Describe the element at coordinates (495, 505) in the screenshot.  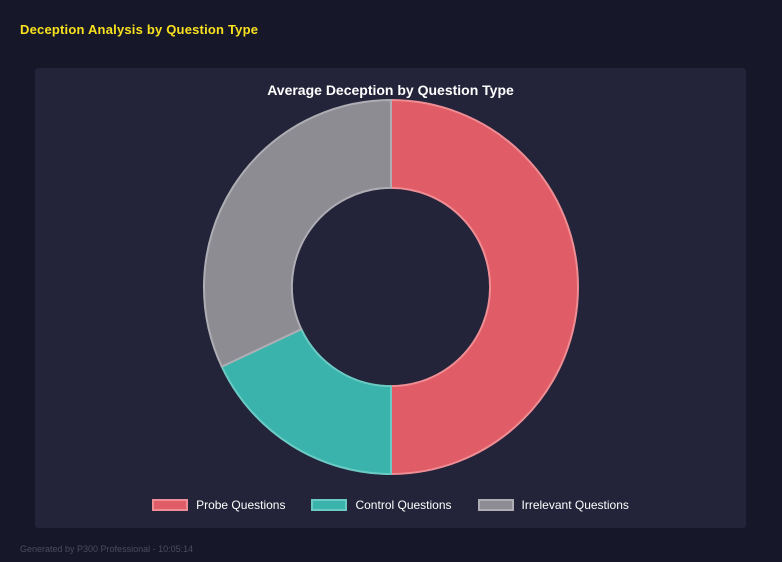
I see `legend-swatch-irrelevant` at that location.